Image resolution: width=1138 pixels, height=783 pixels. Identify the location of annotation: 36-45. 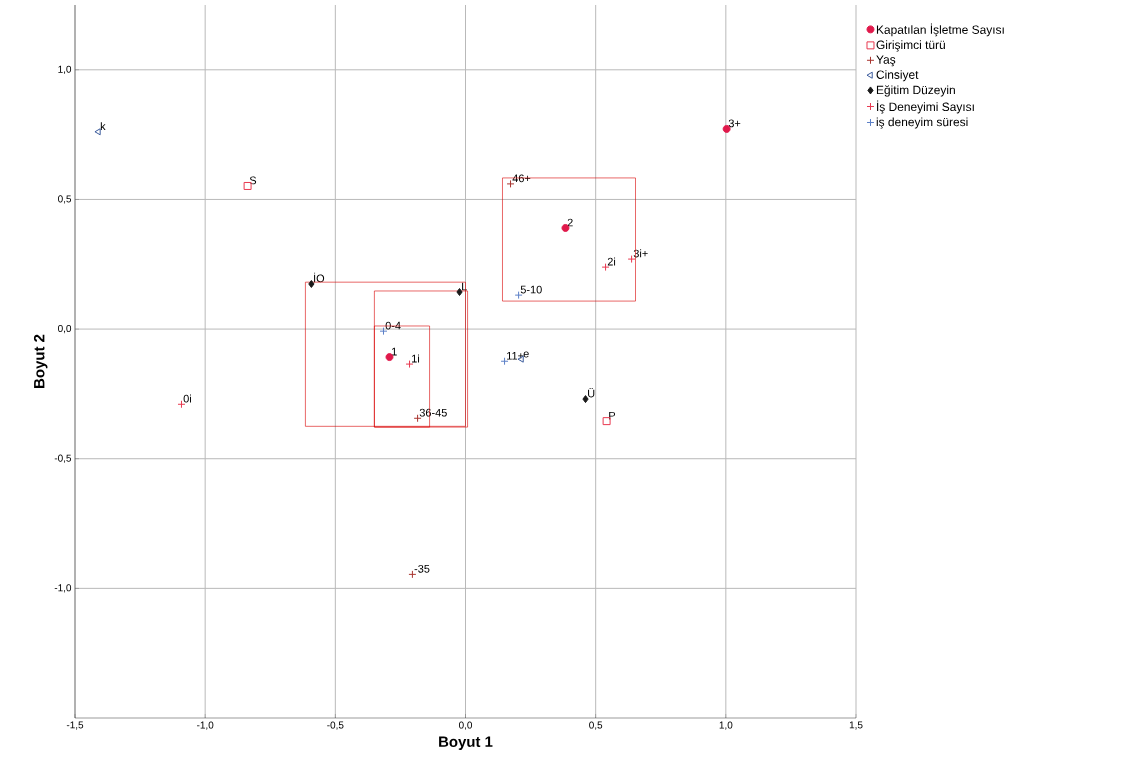
(433, 412).